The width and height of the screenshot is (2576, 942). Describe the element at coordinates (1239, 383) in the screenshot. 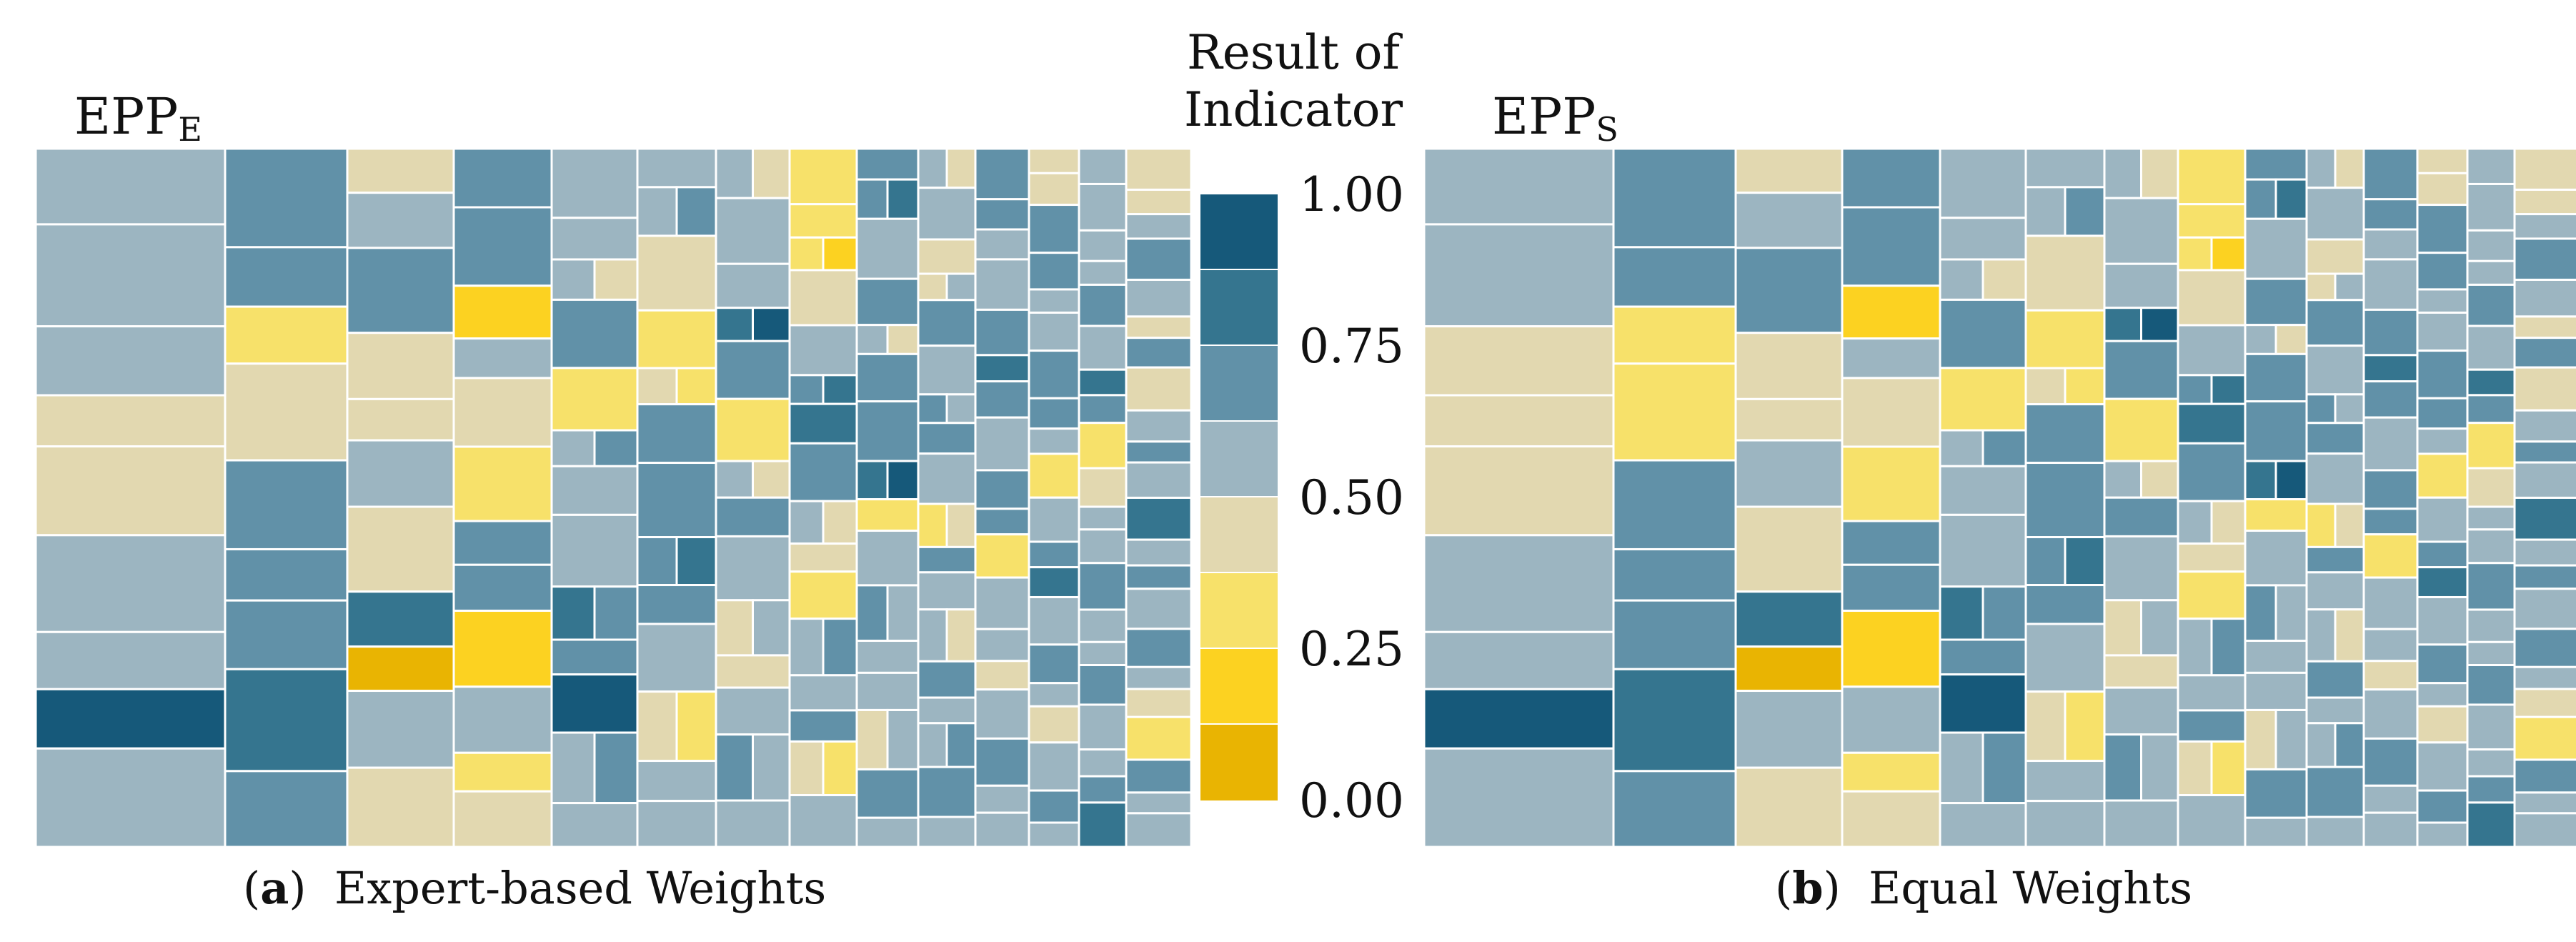

I see `legend-color-band` at that location.